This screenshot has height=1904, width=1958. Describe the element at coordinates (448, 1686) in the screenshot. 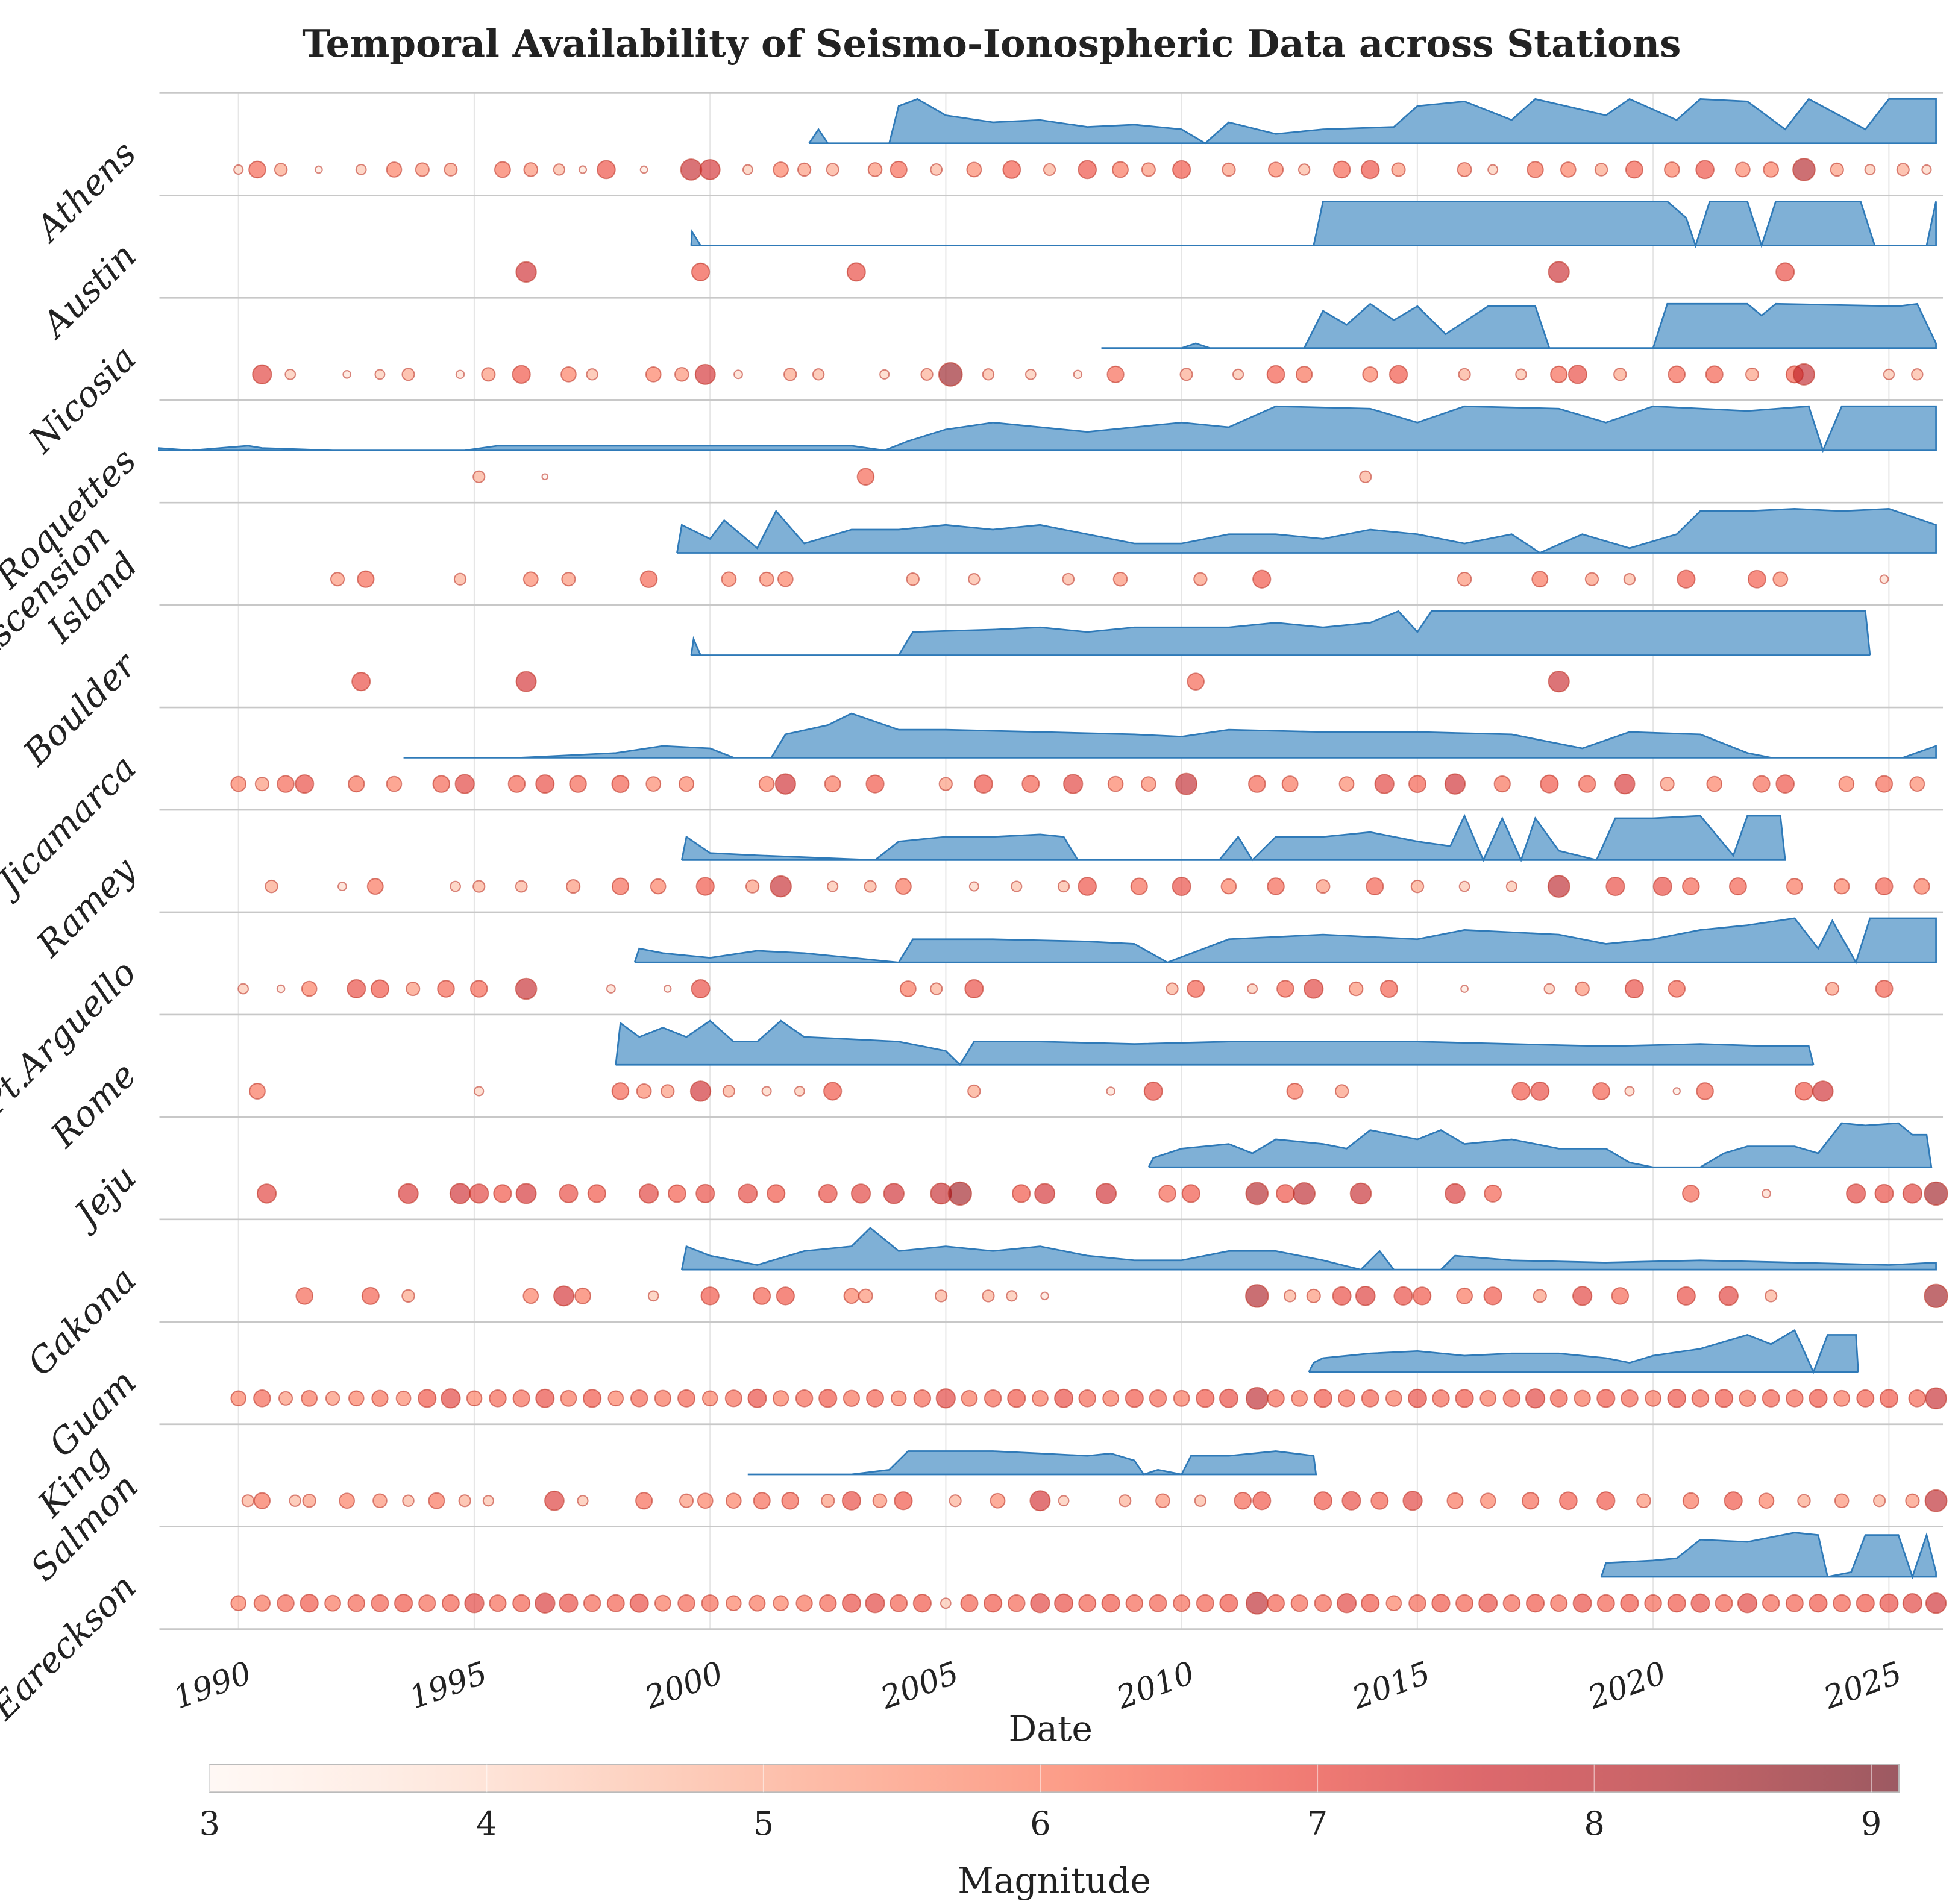

I see `x-tick-label: 1995` at that location.